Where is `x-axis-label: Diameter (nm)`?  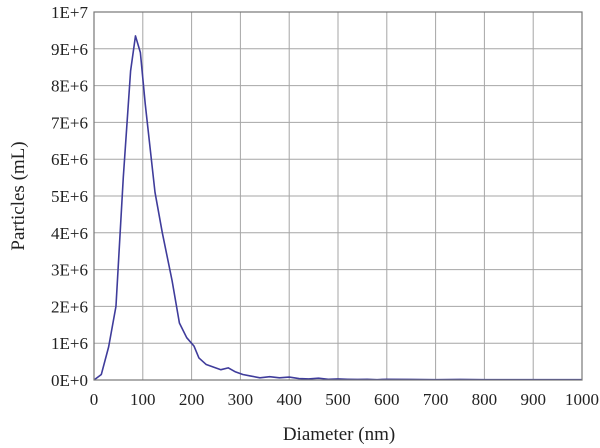
x-axis-label: Diameter (nm) is located at coordinates (339, 434).